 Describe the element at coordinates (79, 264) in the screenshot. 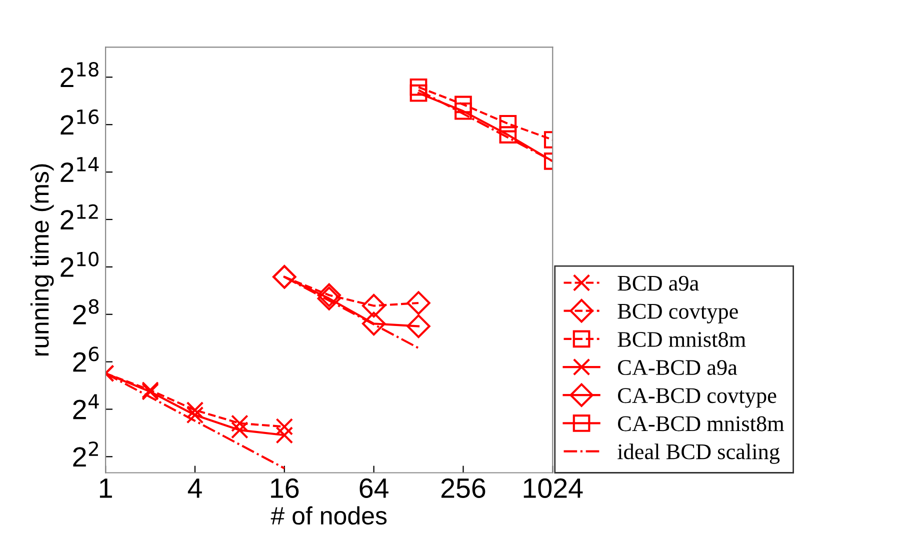

I see `y-tick-label: 2$^{10}$` at that location.